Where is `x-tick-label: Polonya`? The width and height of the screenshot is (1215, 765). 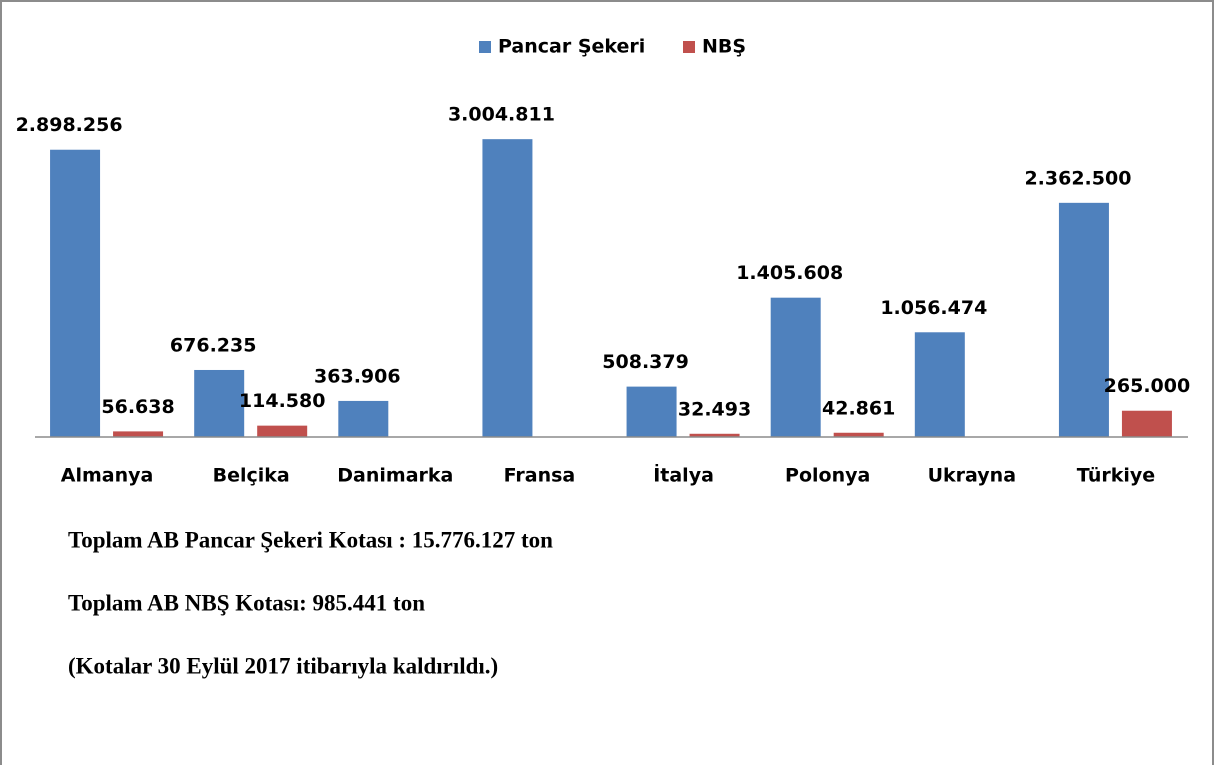
x-tick-label: Polonya is located at coordinates (827, 476).